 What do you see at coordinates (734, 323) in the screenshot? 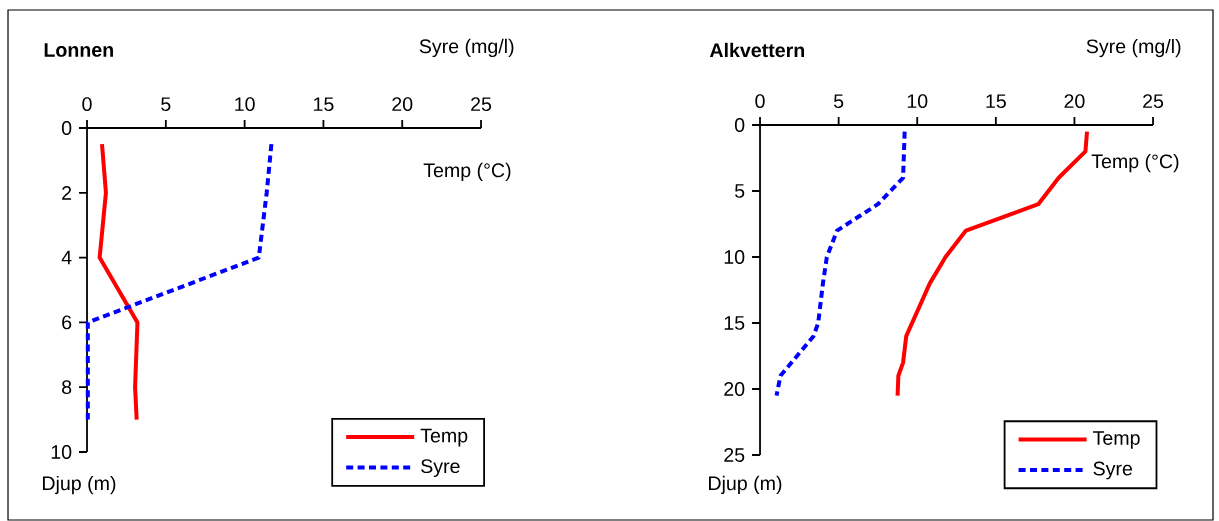
I see `y-tick-label: 15` at bounding box center [734, 323].